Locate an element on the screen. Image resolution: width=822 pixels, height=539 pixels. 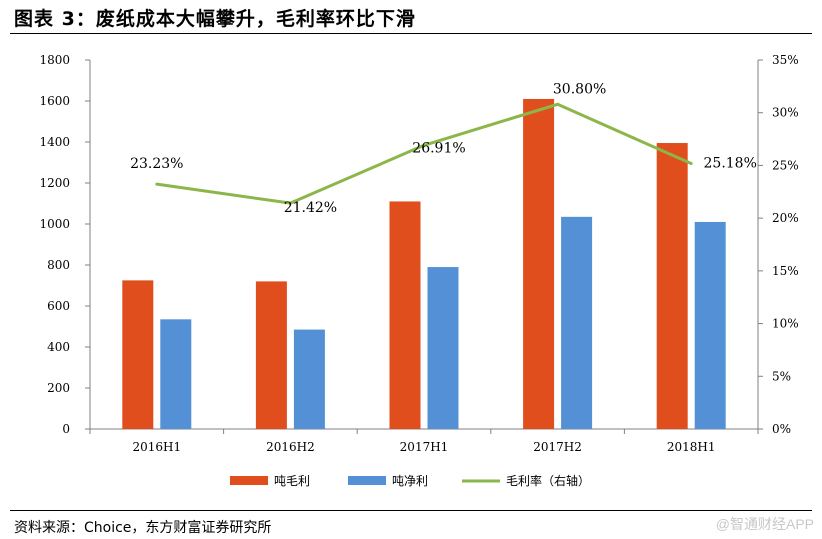
x-tick-label: 2017H1 is located at coordinates (424, 447).